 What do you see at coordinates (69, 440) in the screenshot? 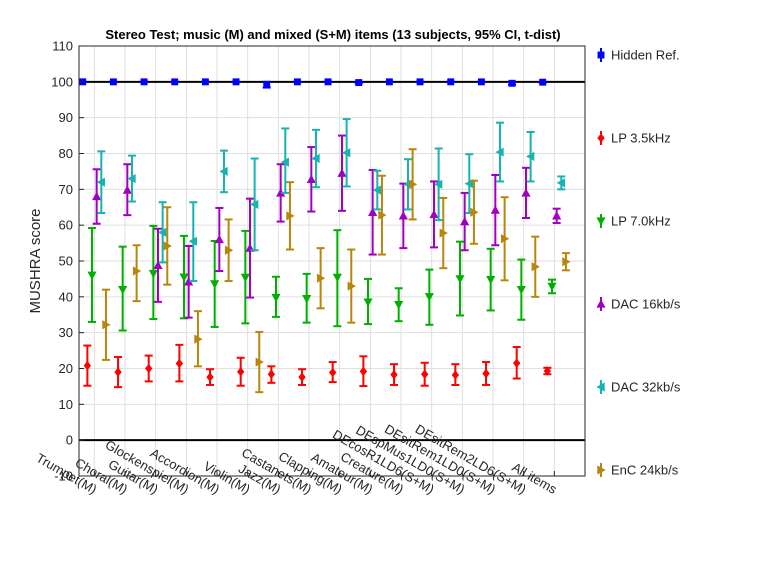
I see `y-tick-label: 0` at bounding box center [69, 440].